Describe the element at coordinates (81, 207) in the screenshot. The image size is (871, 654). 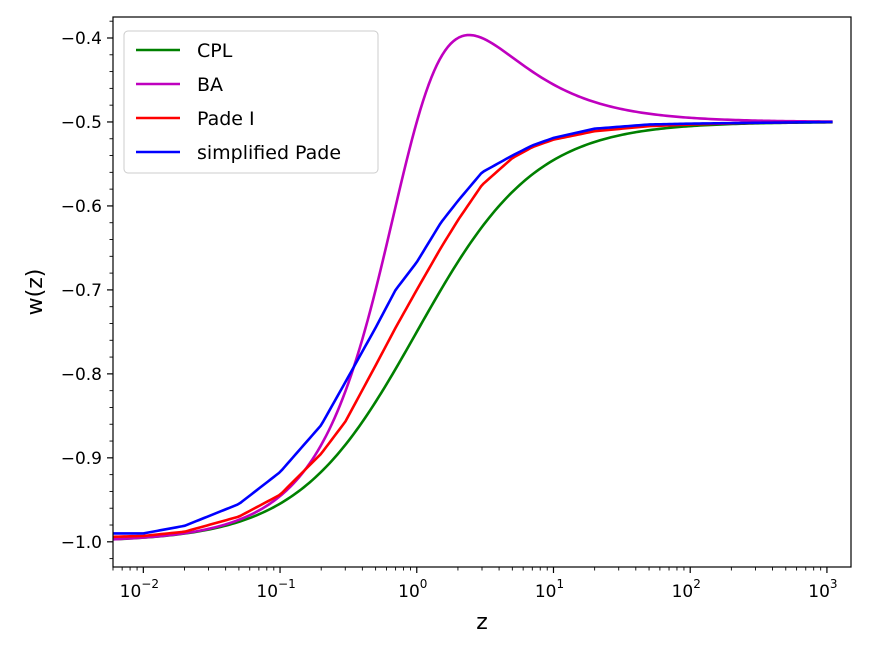
I see `y-tick-label: −0.6` at that location.